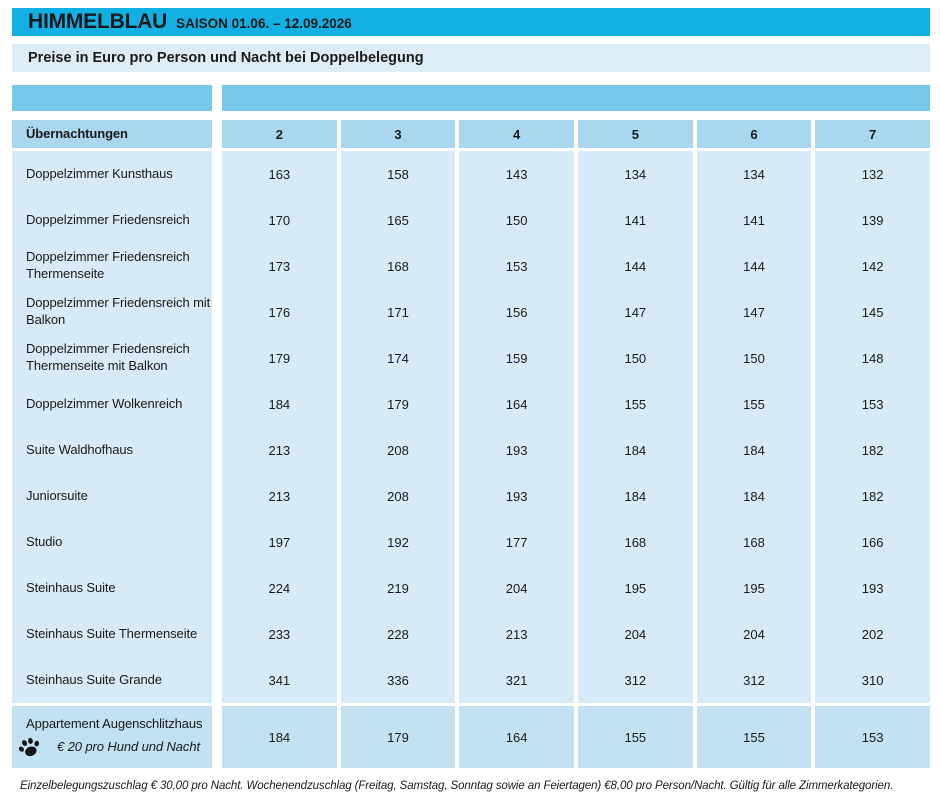 The width and height of the screenshot is (940, 800). What do you see at coordinates (277, 134) in the screenshot?
I see `nights-column-header: 2` at bounding box center [277, 134].